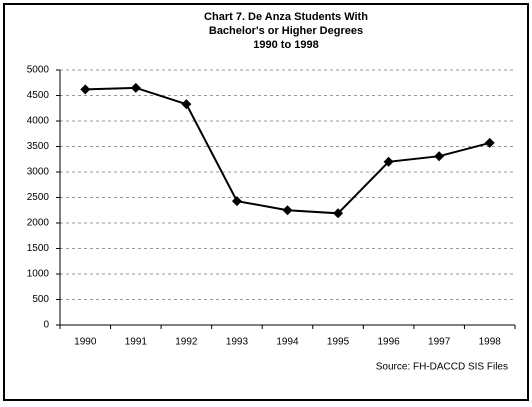 Image resolution: width=532 pixels, height=407 pixels. I want to click on y-tick-label: 3500, so click(38, 146).